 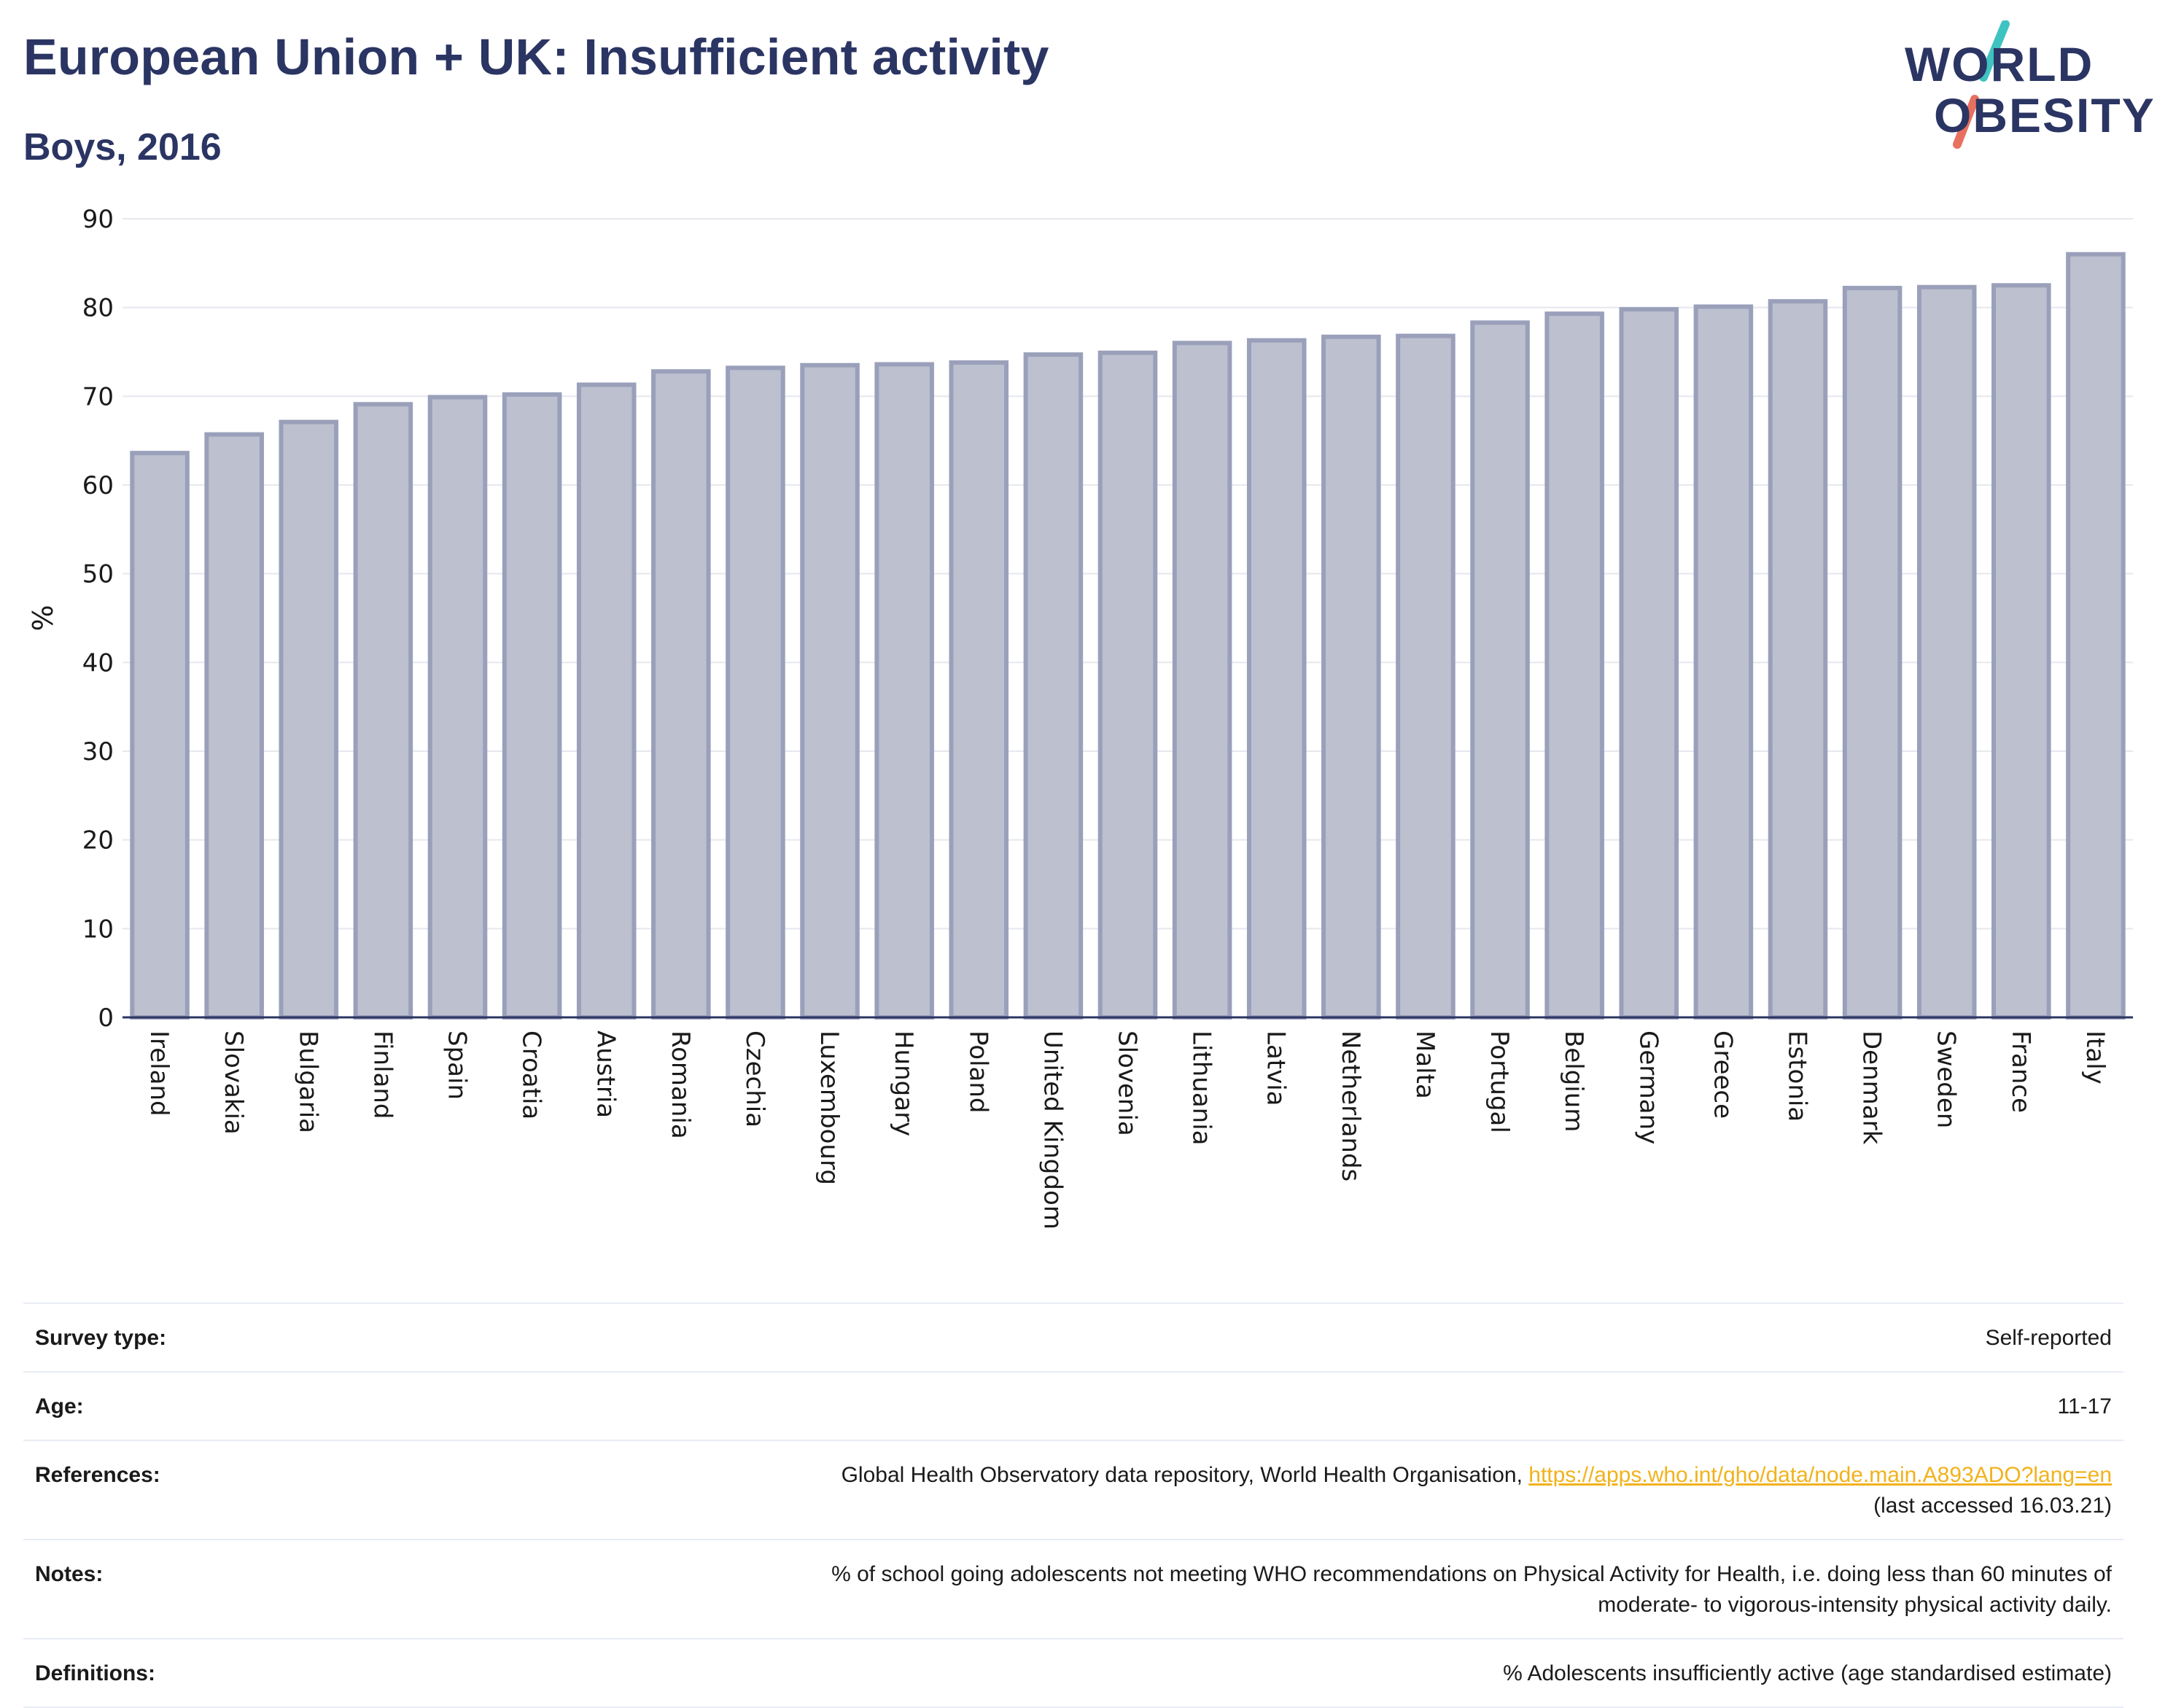 What do you see at coordinates (1722, 1074) in the screenshot?
I see `x-tick-label: Greece` at bounding box center [1722, 1074].